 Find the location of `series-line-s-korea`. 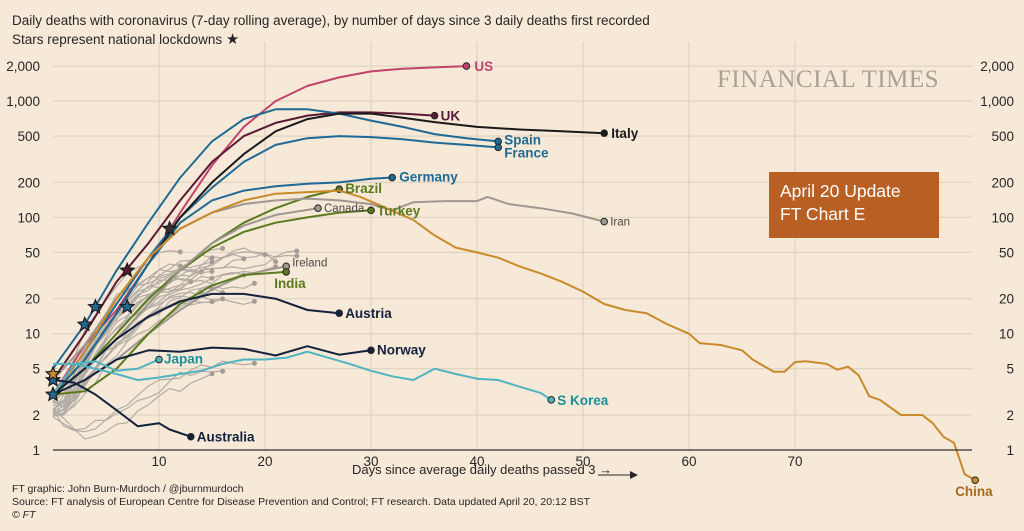

series-line-s-korea is located at coordinates (302, 375).